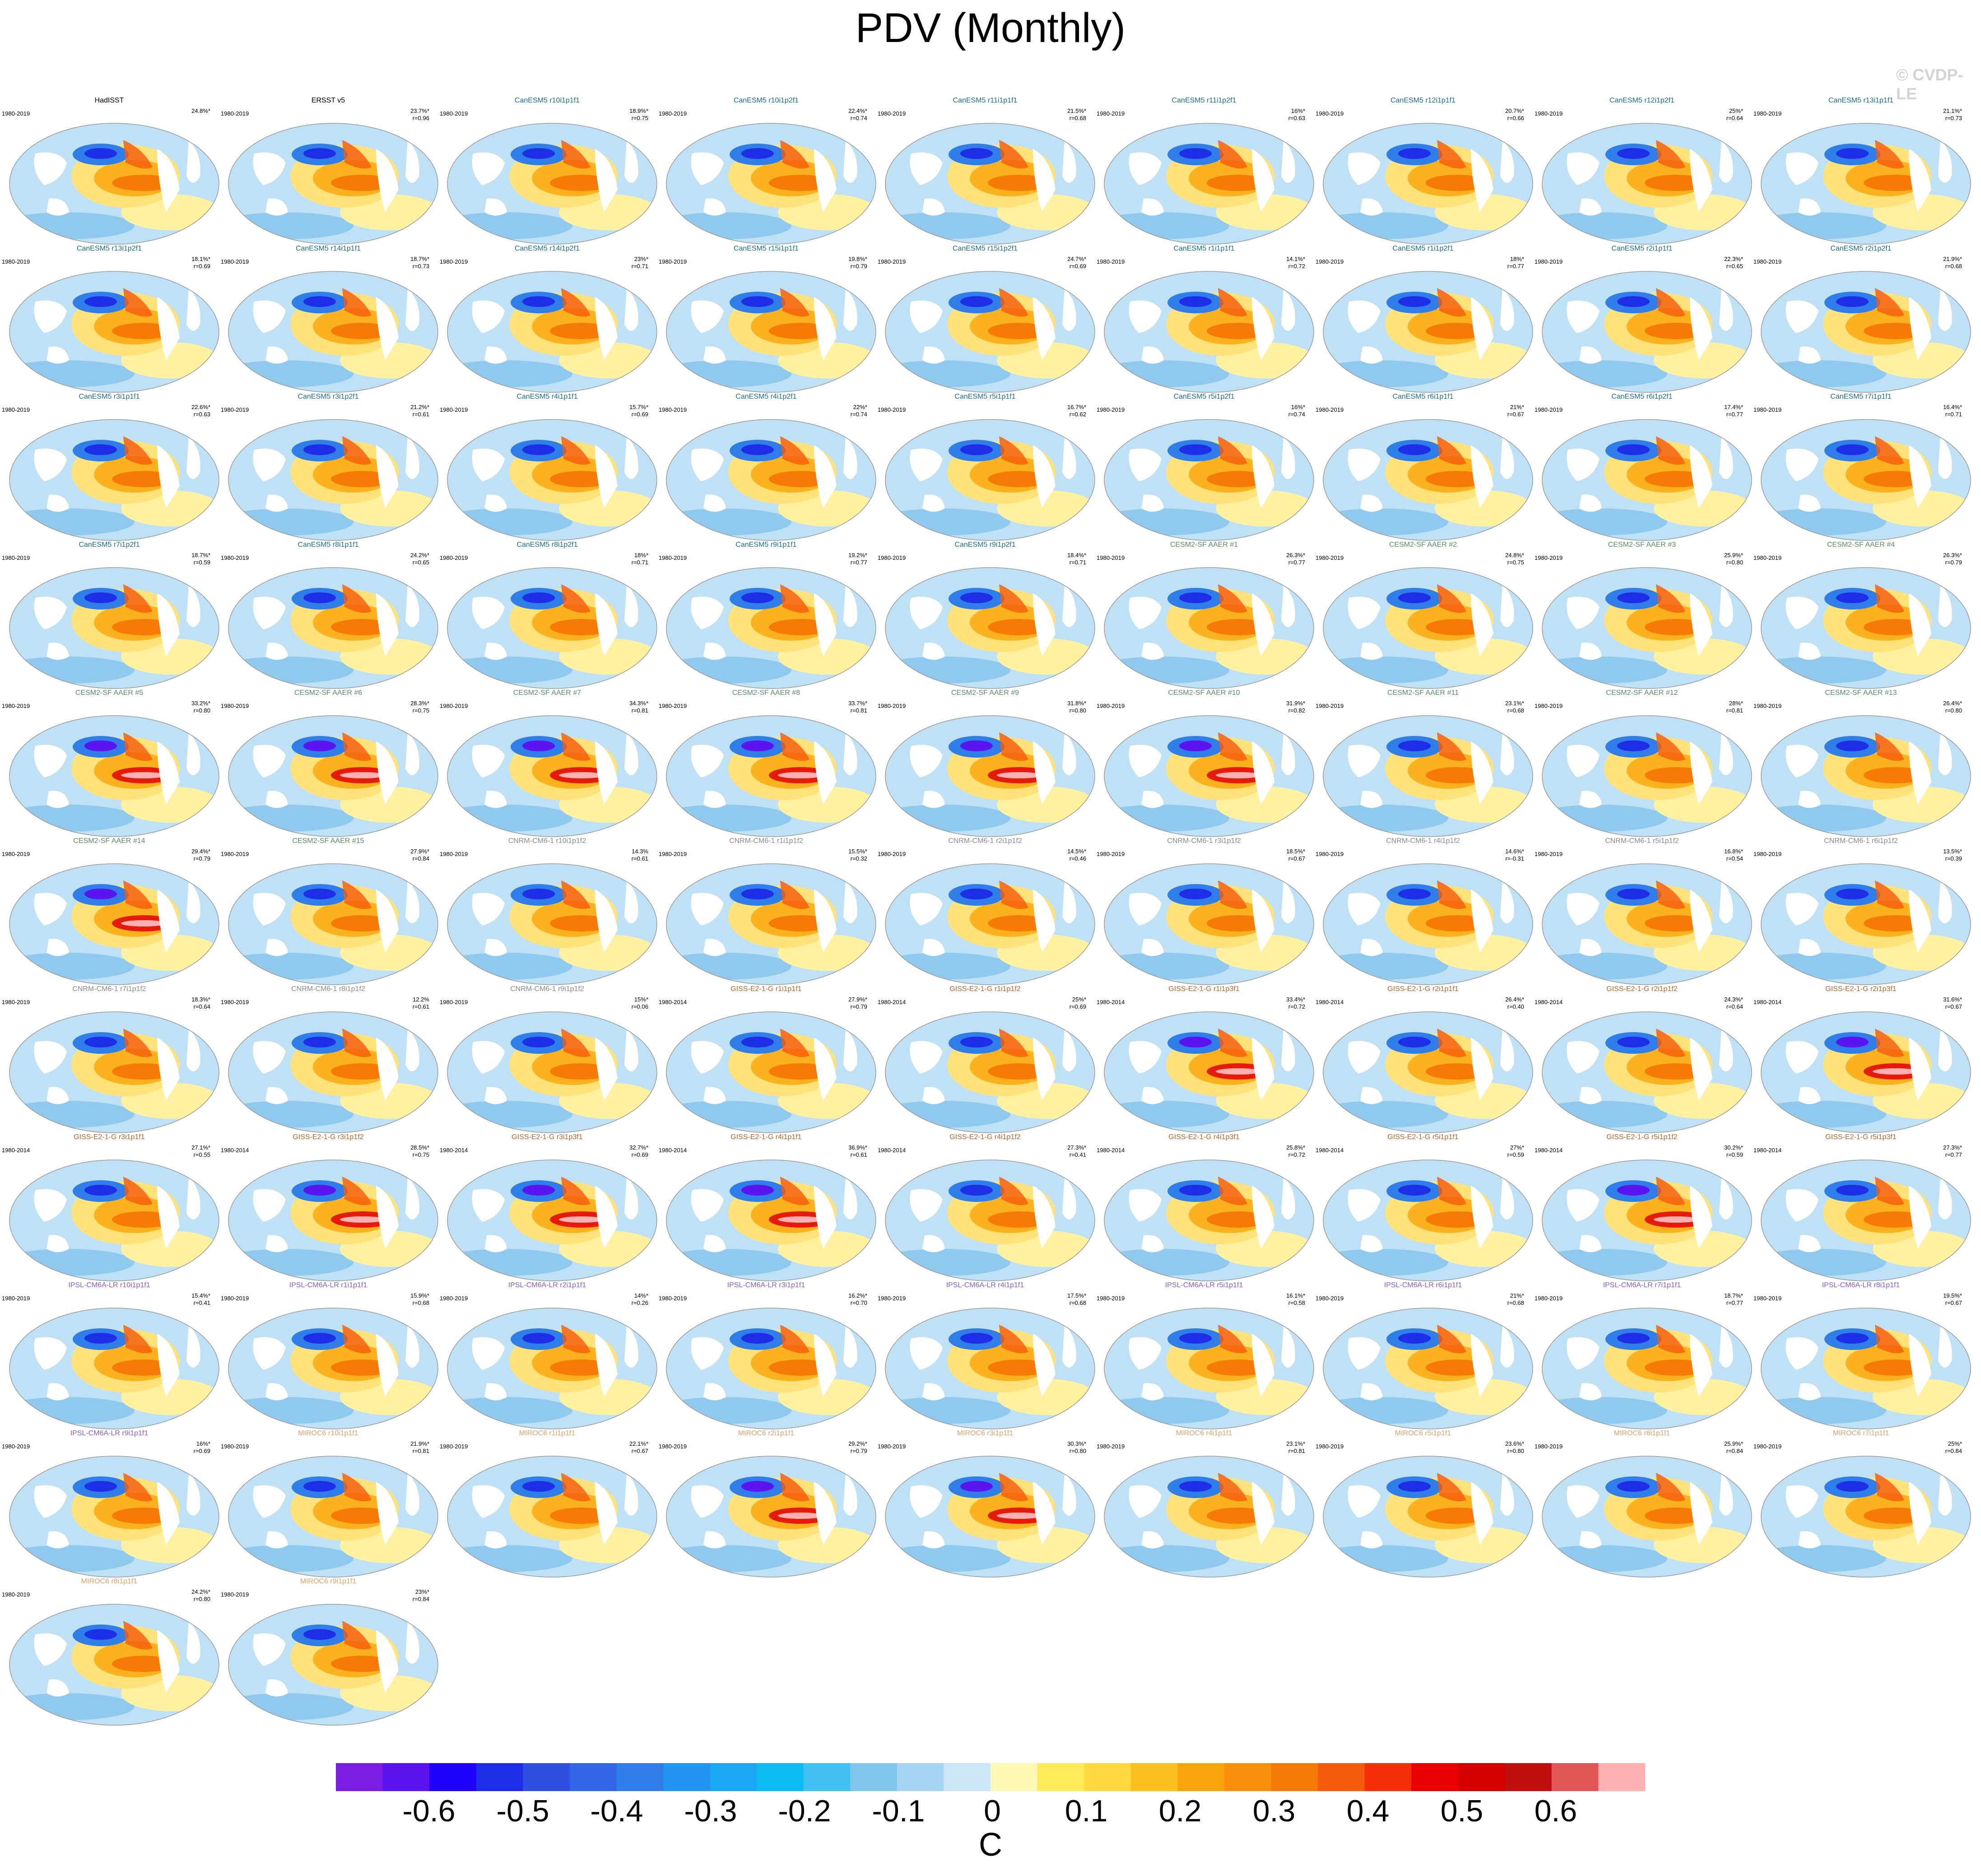  I want to click on map-panel: CNRM-CM6-1 r9i1p1f2 1980-2019 15%* r=0.06, so click(547, 1060).